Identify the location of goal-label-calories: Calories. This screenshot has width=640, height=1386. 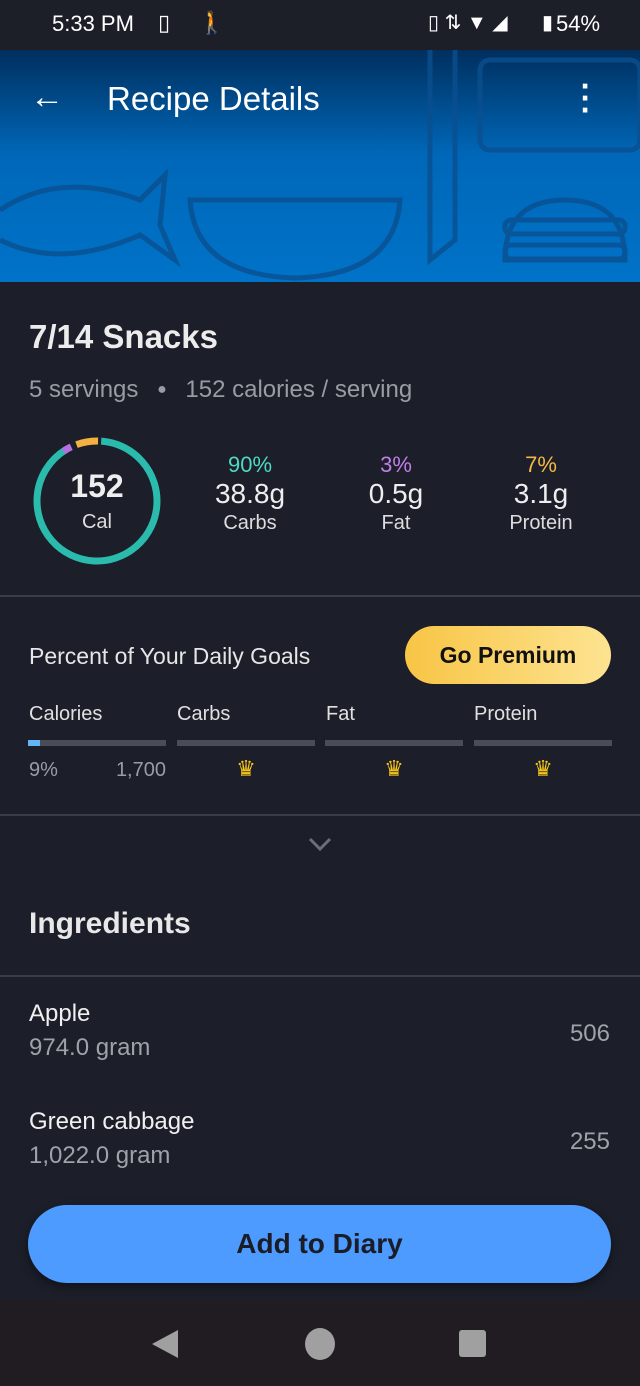
(66, 714).